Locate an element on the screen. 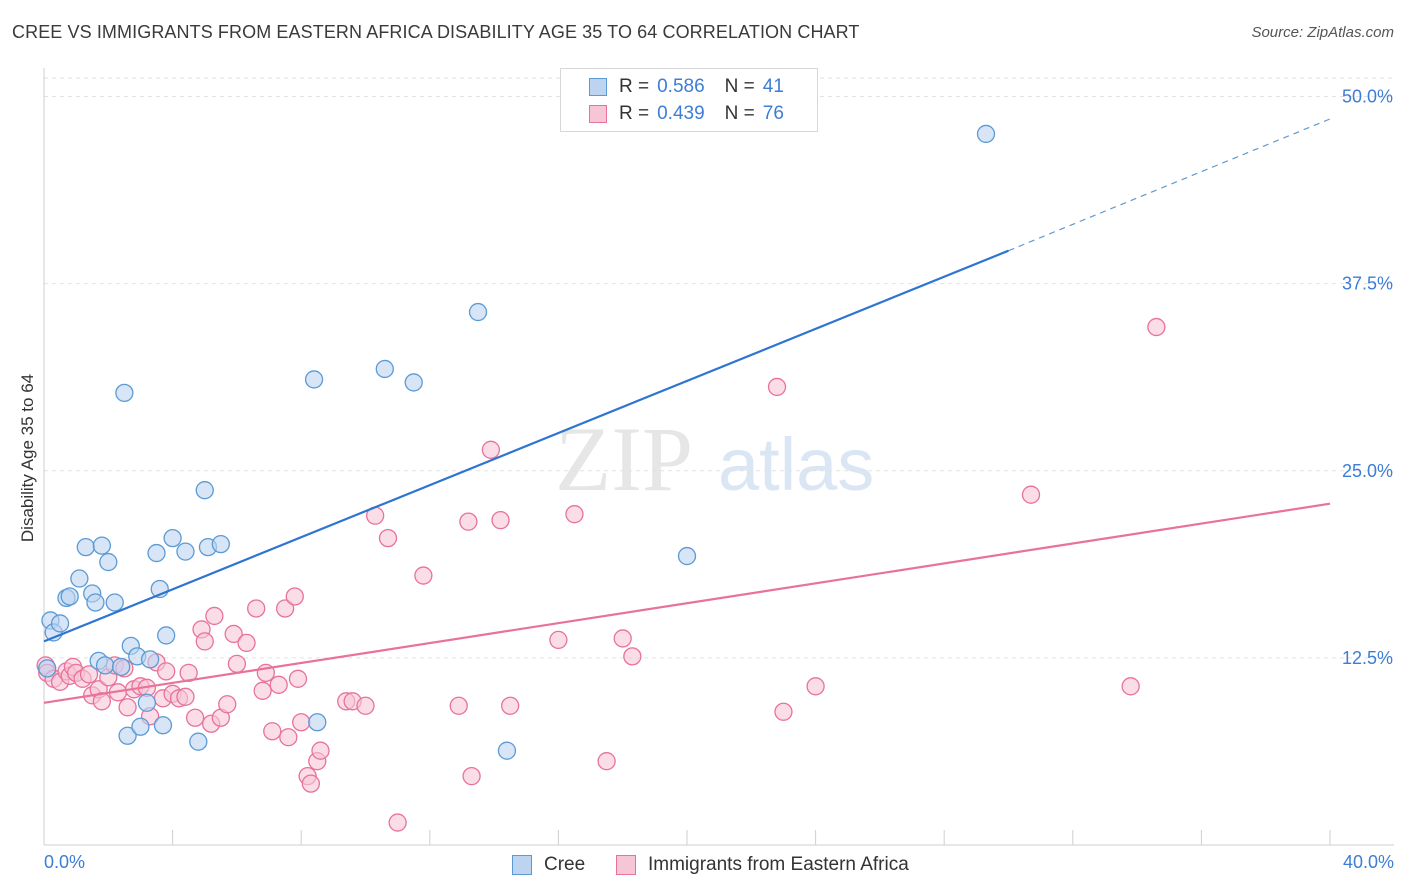 The width and height of the screenshot is (1406, 892). trend-line-cree-extension is located at coordinates (1169, 185).